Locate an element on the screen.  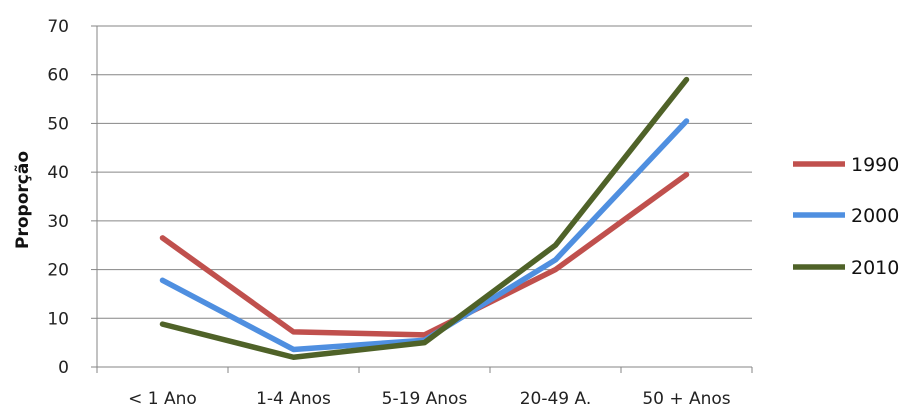
legend-label-1990: 1990 is located at coordinates (875, 165).